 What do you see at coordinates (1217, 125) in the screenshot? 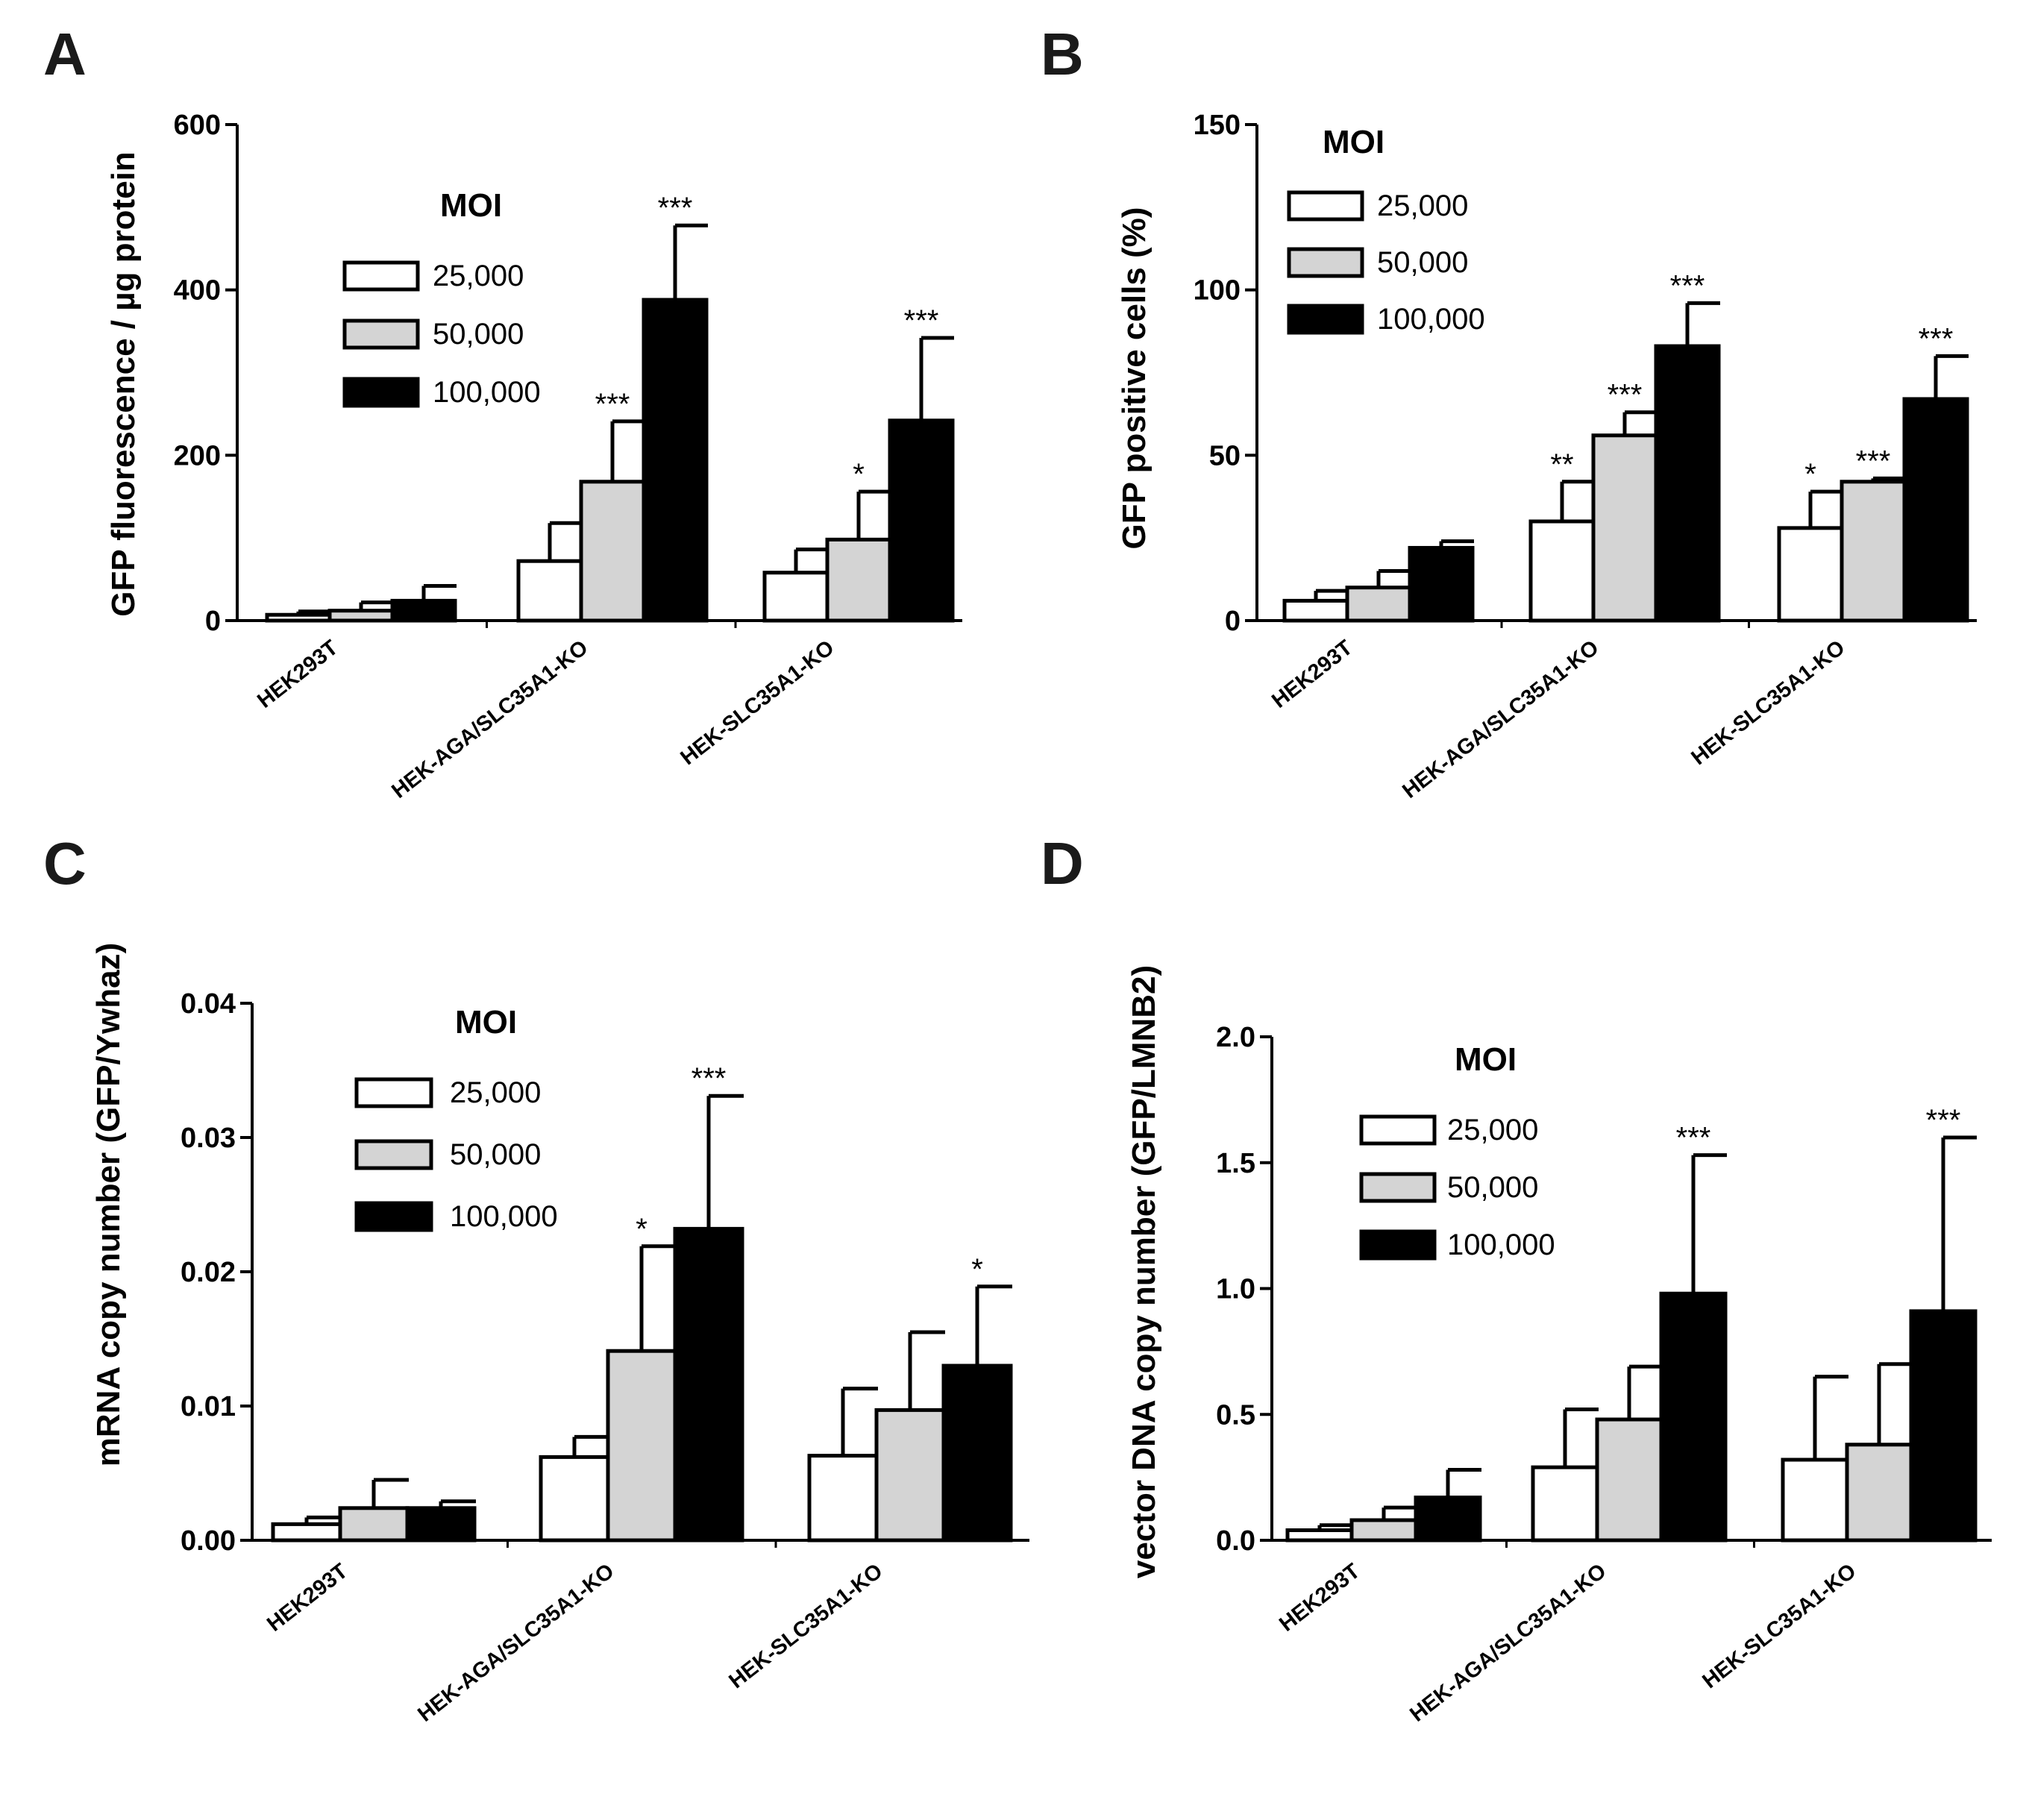
I see `y-tick-label: 150` at bounding box center [1217, 125].